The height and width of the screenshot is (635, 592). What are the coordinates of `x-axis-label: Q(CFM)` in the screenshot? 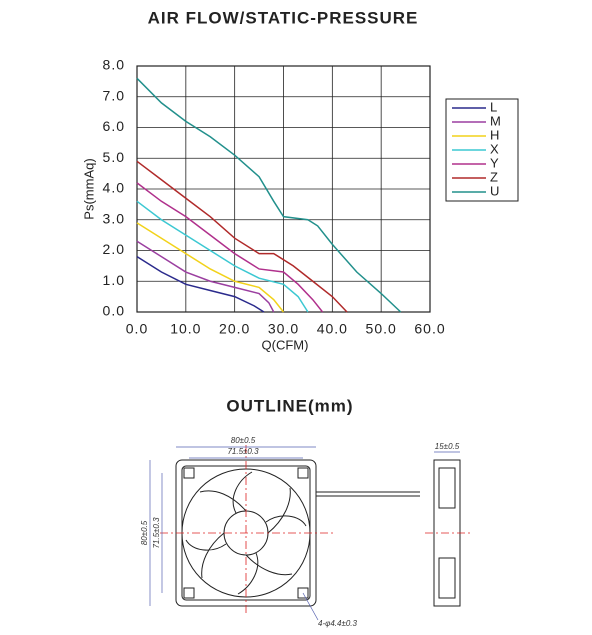 It's located at (285, 344).